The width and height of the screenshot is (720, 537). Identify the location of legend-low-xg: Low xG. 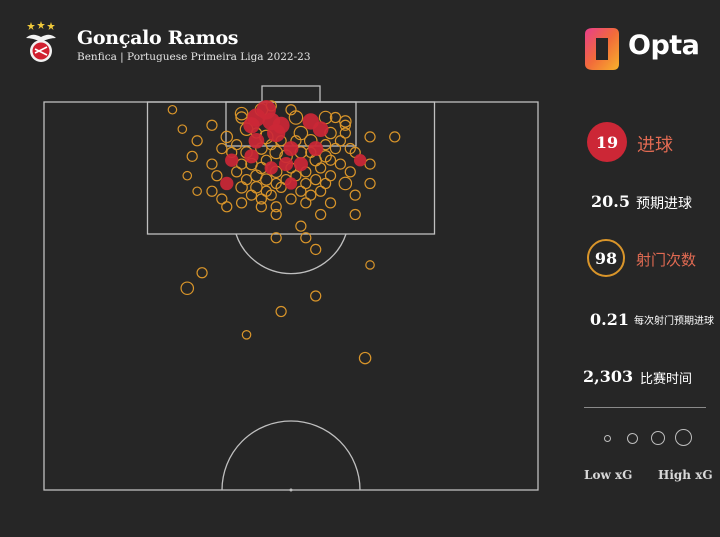
(608, 475).